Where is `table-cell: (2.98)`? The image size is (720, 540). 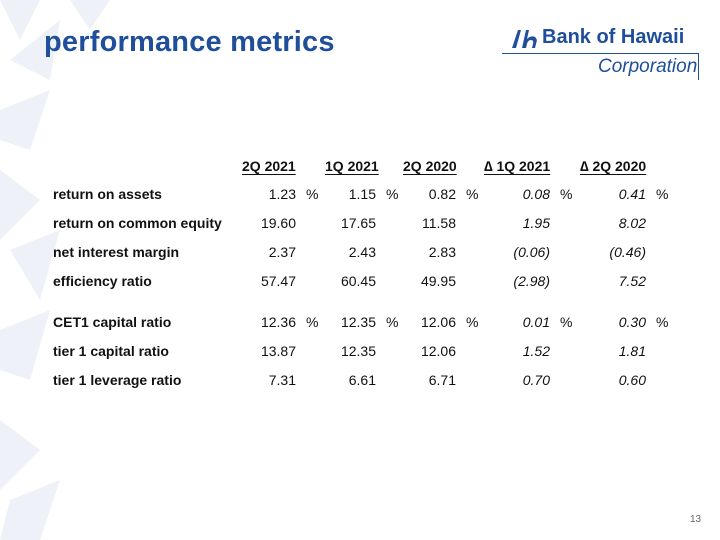 table-cell: (2.98) is located at coordinates (531, 281).